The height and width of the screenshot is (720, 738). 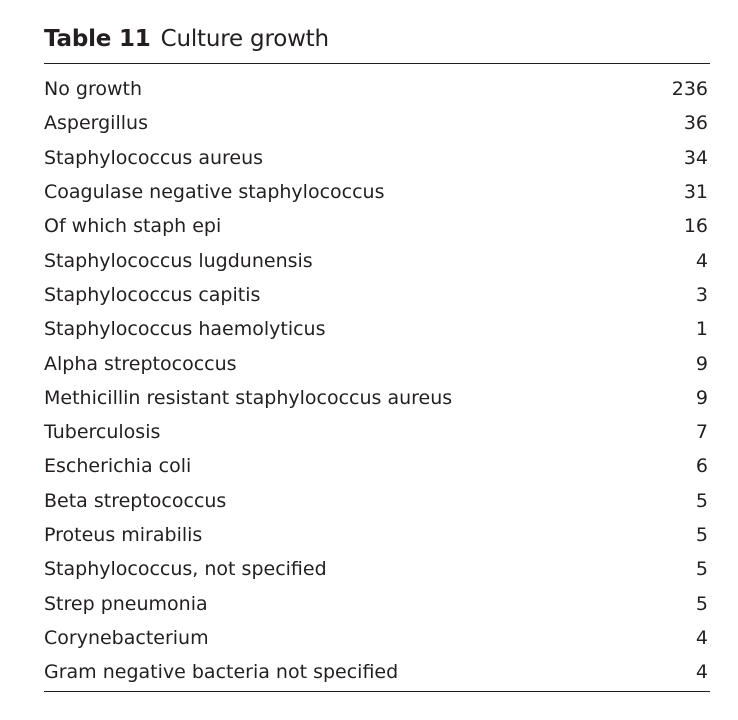 I want to click on count-cell: 3, so click(x=701, y=294).